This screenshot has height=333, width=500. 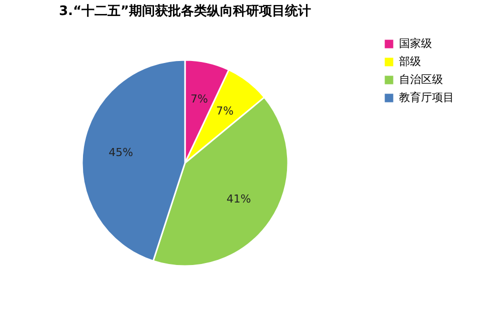 I want to click on legend-label: 部级, so click(x=410, y=61).